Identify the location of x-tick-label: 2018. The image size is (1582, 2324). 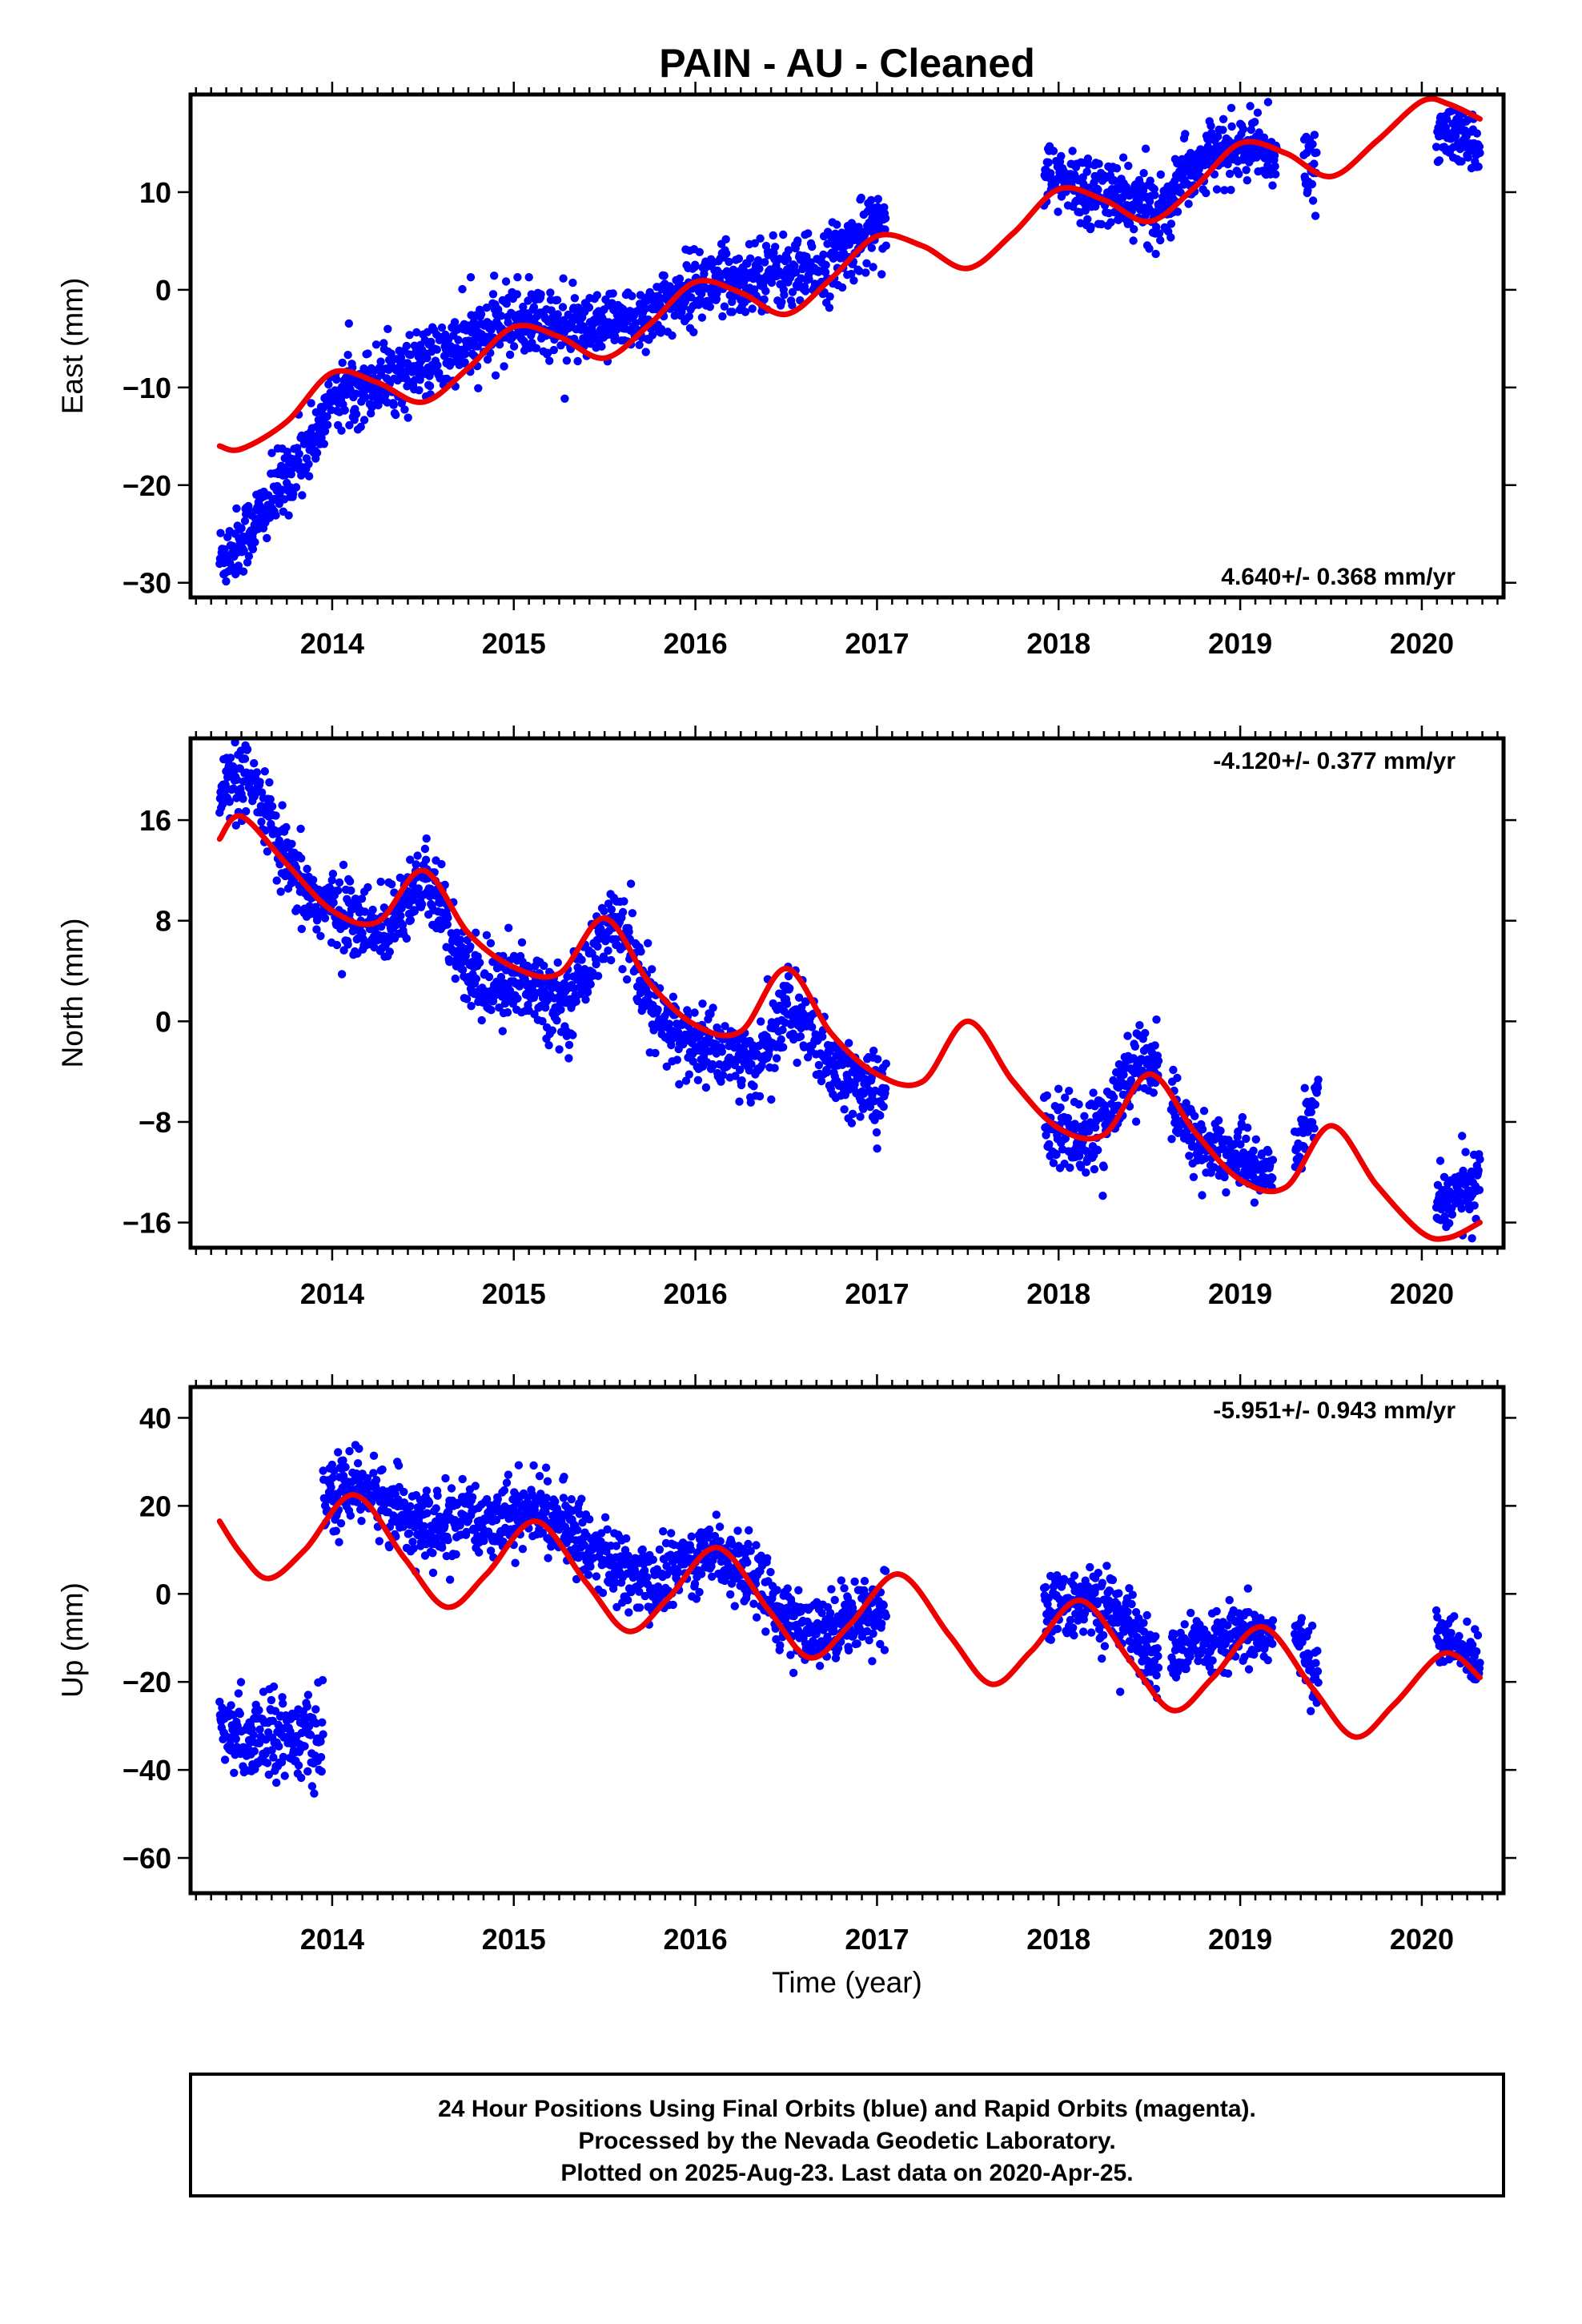
(1058, 1294).